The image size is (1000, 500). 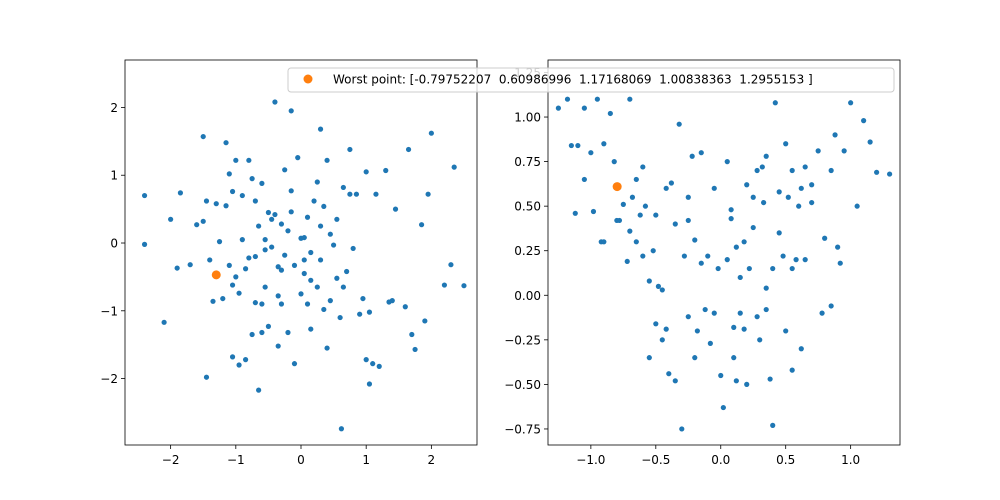 What do you see at coordinates (171, 460) in the screenshot?
I see `left-x-tick-label: −2` at bounding box center [171, 460].